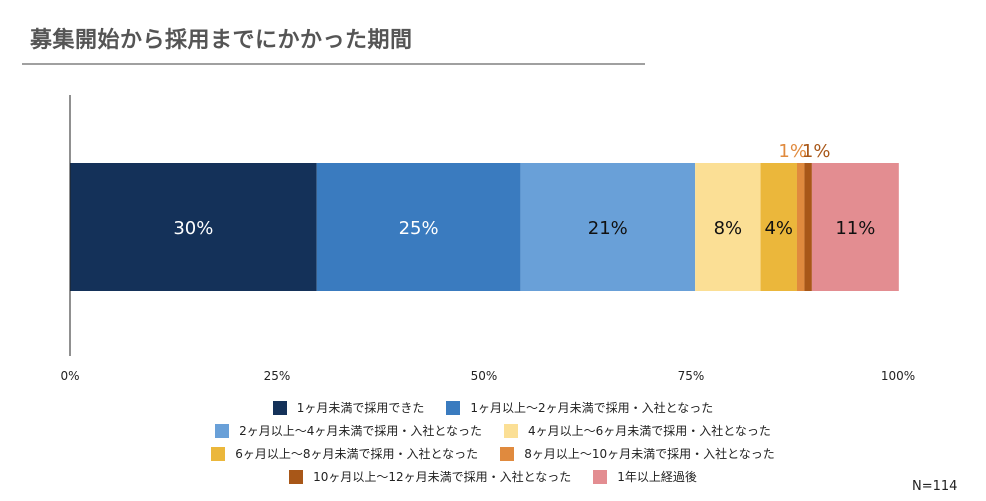 This screenshot has width=986, height=501. What do you see at coordinates (792, 151) in the screenshot?
I see `data-label-5: 1%` at bounding box center [792, 151].